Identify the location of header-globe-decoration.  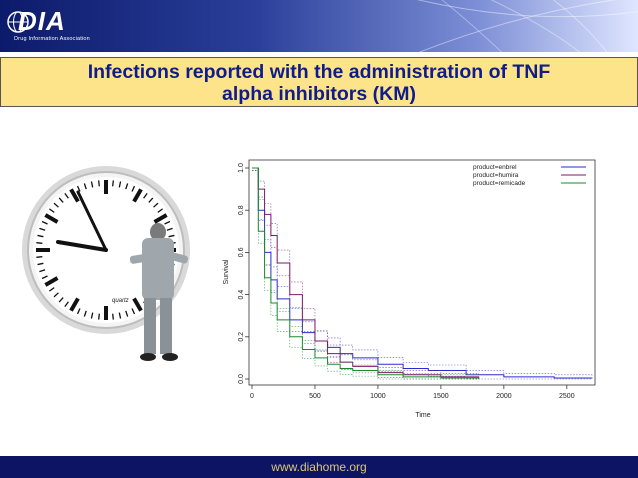
(527, 26).